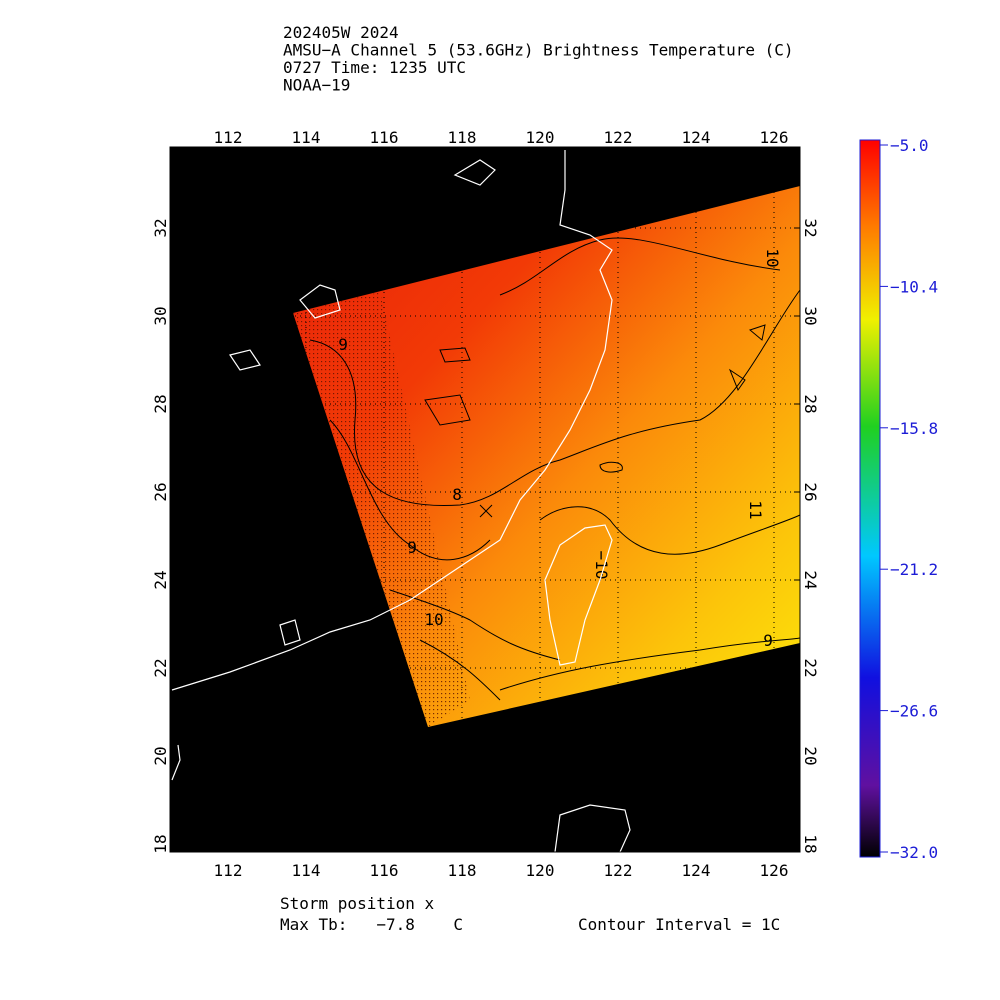  What do you see at coordinates (914, 852) in the screenshot?
I see `colorbar-label: −32.0` at bounding box center [914, 852].